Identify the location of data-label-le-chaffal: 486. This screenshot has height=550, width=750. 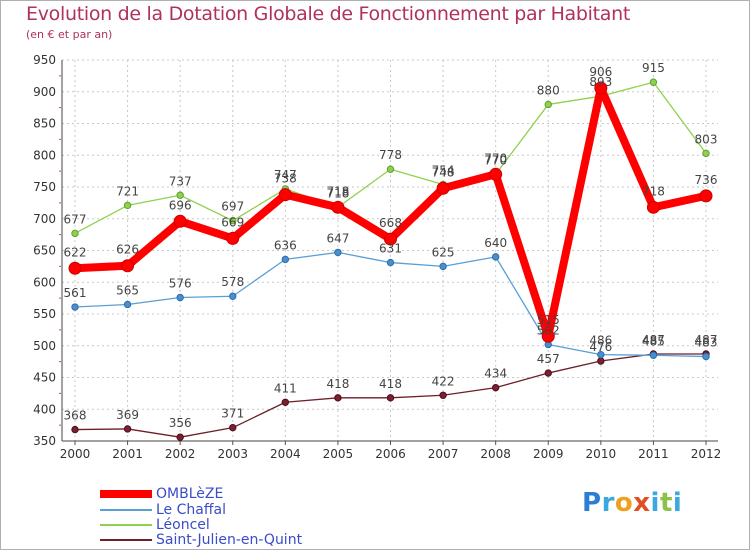
(600, 341).